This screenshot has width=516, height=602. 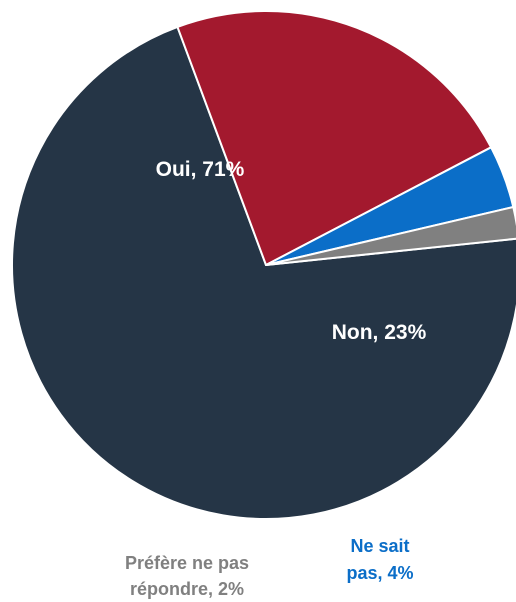 I want to click on pie-slice-pr-f-re-ne-pas-r-pondre, so click(x=390, y=236).